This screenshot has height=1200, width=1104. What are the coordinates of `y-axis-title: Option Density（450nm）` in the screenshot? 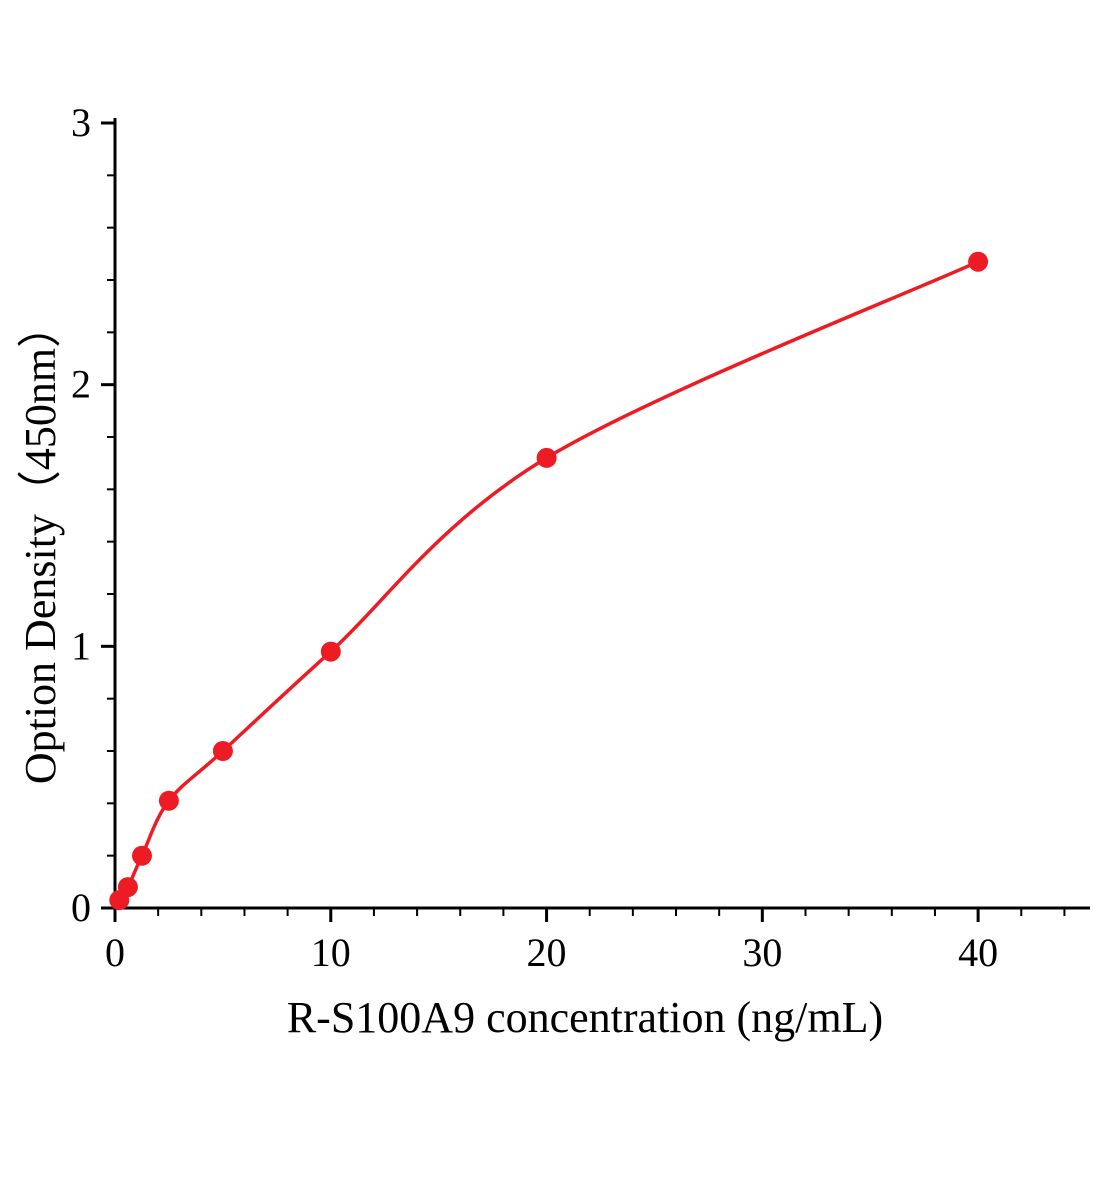 It's located at (40, 544).